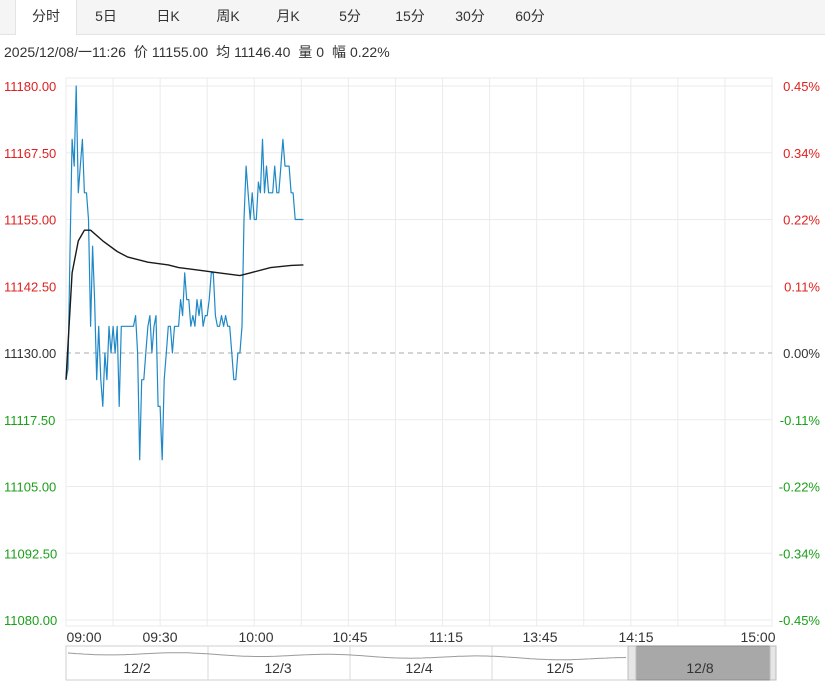  Describe the element at coordinates (223, 52) in the screenshot. I see `info-avg-label: 均` at that location.